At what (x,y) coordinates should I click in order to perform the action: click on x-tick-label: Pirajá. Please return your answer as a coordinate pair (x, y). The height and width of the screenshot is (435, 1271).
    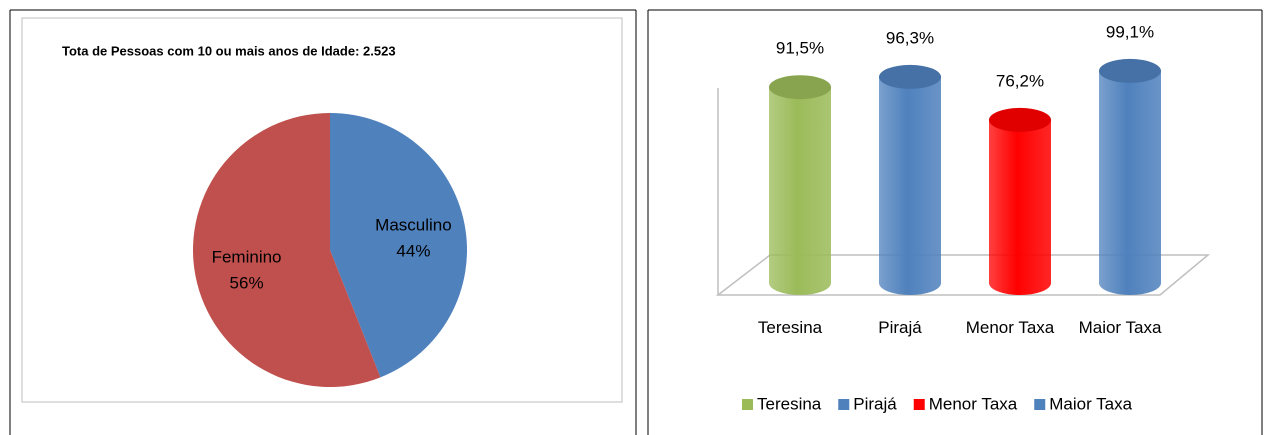
    Looking at the image, I should click on (900, 327).